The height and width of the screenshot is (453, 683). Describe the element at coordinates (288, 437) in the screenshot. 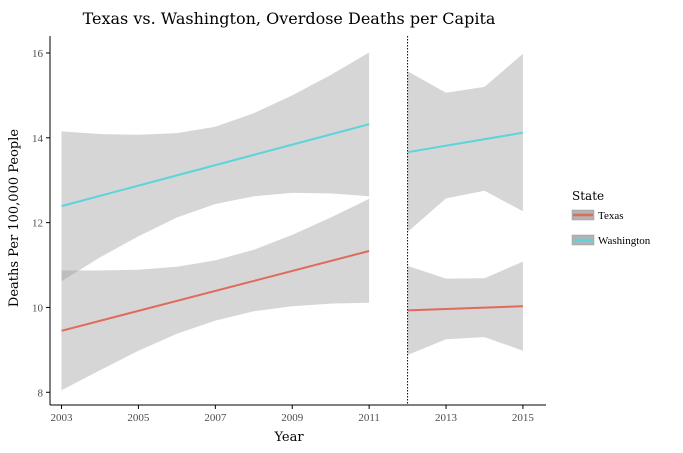

I see `x-axis-title: Year` at that location.